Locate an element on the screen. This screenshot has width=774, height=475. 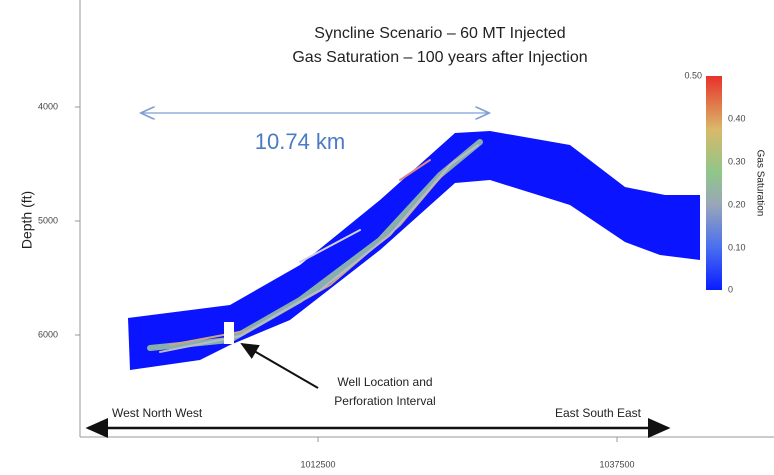
west-label: West North West is located at coordinates (157, 413).